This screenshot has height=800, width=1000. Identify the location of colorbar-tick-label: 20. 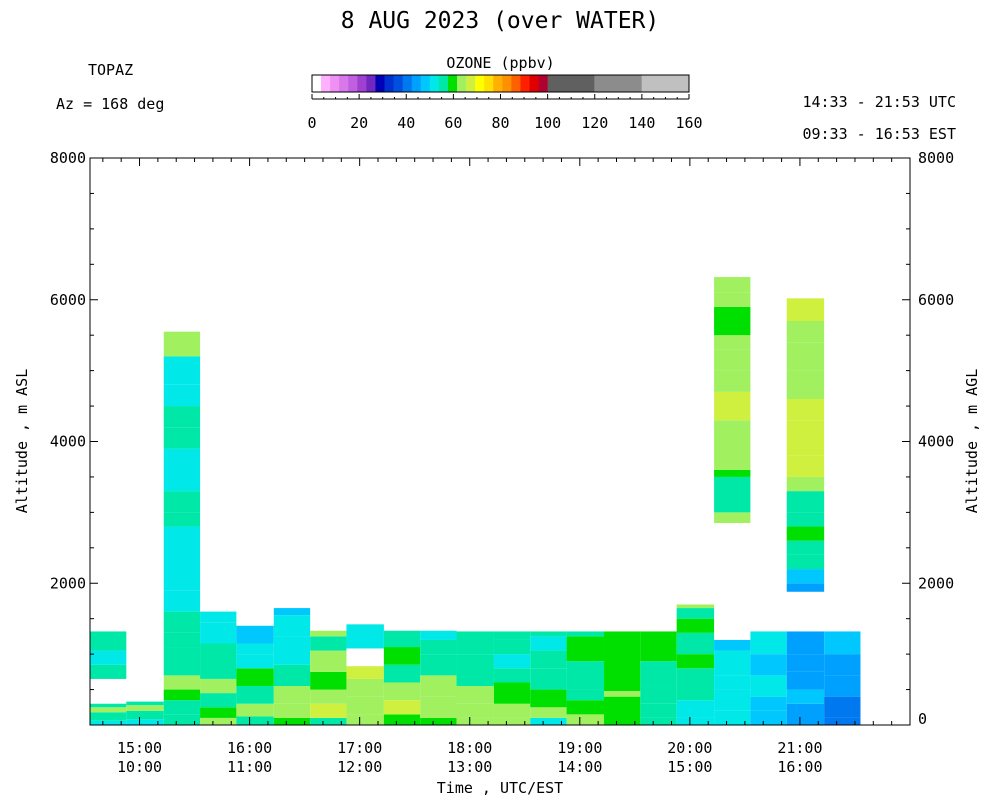
(359, 123).